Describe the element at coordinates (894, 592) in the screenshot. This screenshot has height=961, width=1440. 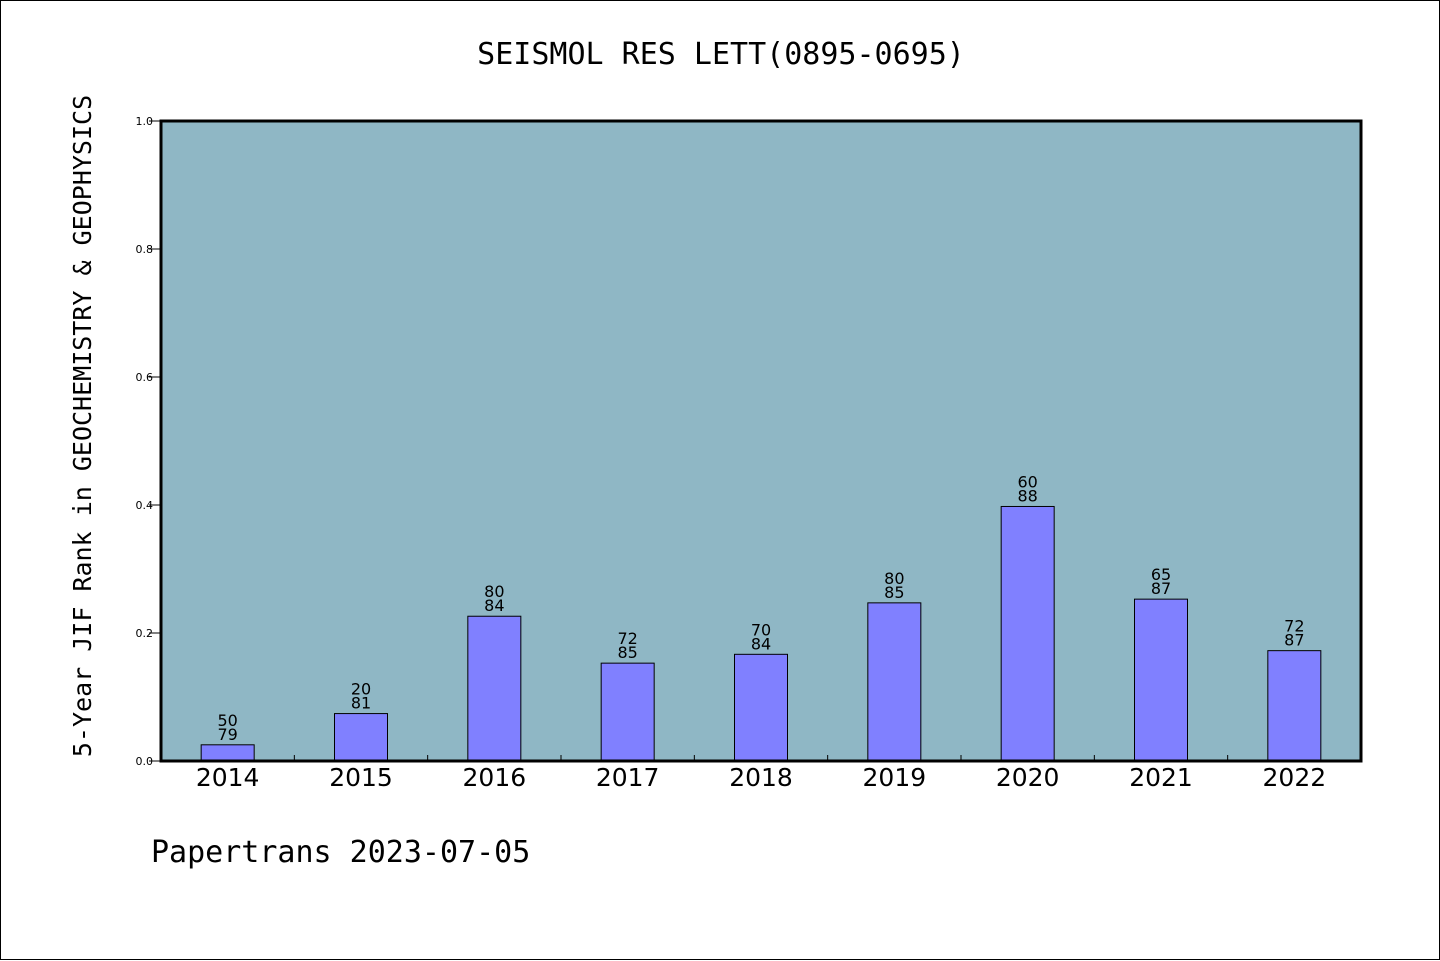
I see `bar-label-total-2019: 85` at that location.